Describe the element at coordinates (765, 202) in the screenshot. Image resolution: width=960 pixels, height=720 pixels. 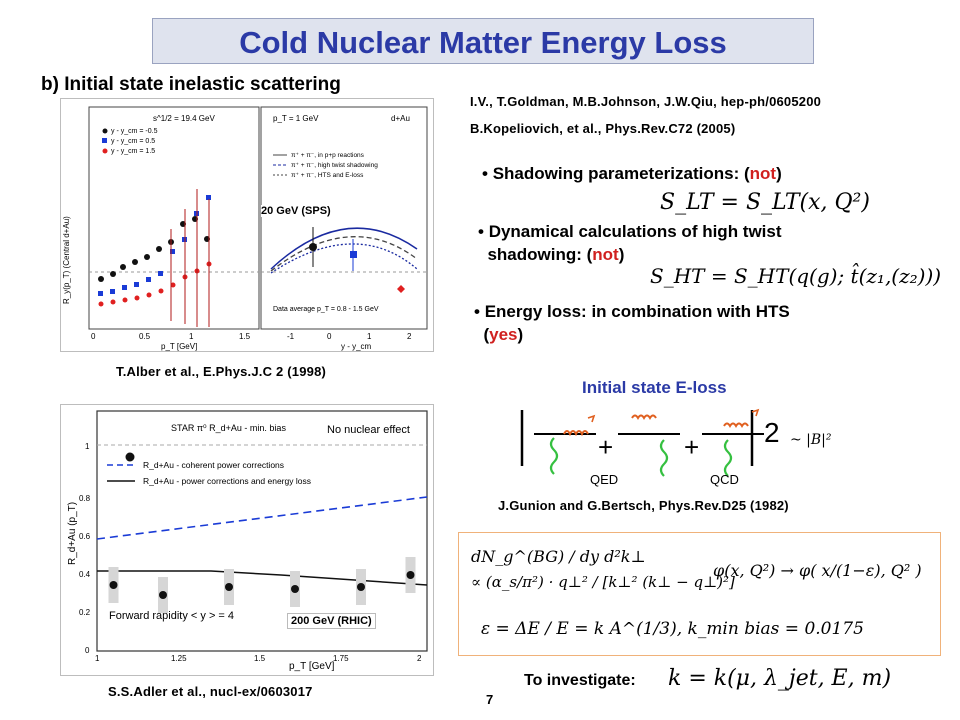
I see `eq-slt: S_LT = S_LT(x, Q²)` at that location.